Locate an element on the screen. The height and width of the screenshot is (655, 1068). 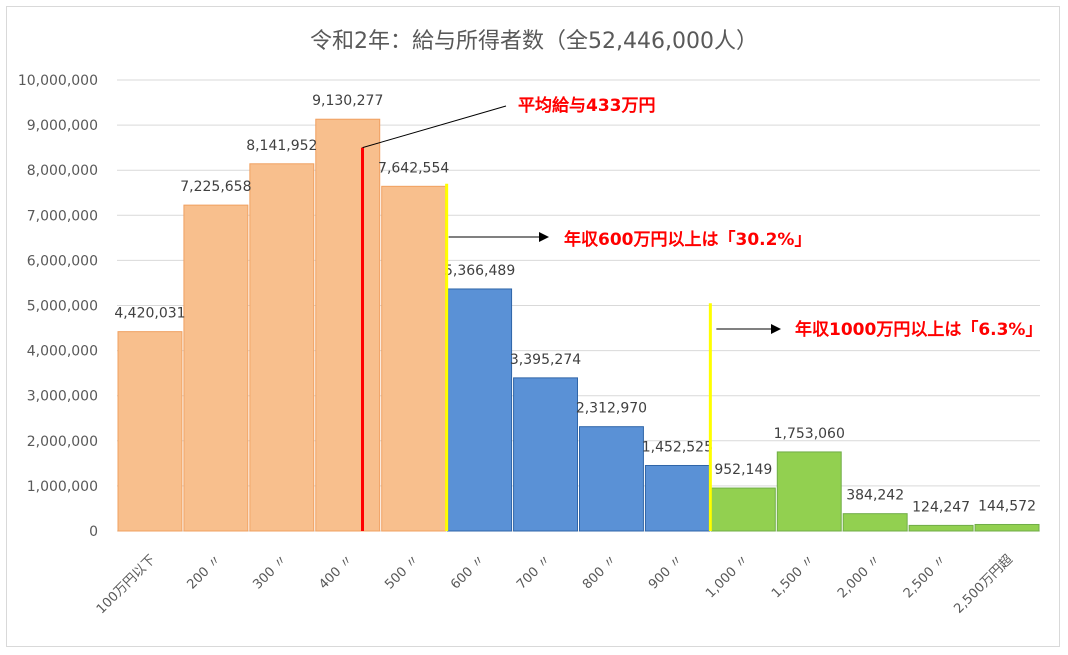
x-tick-label: 800 〃 is located at coordinates (600, 572).